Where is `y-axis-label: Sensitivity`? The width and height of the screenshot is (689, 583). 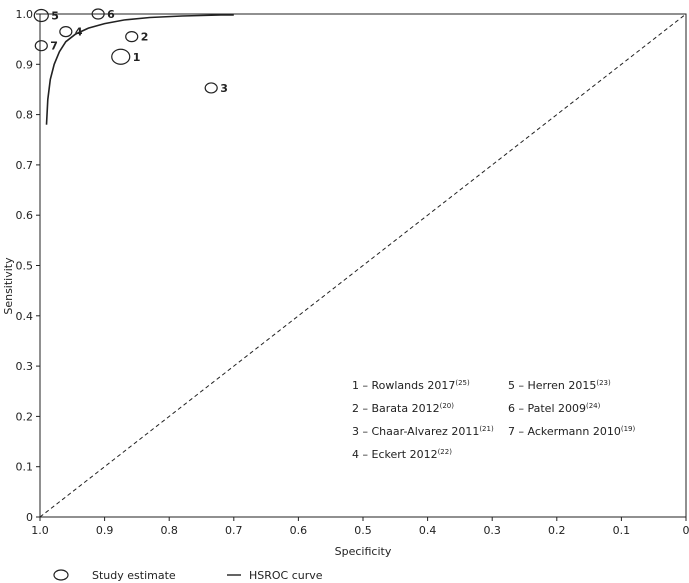 y-axis-label: Sensitivity is located at coordinates (8, 286).